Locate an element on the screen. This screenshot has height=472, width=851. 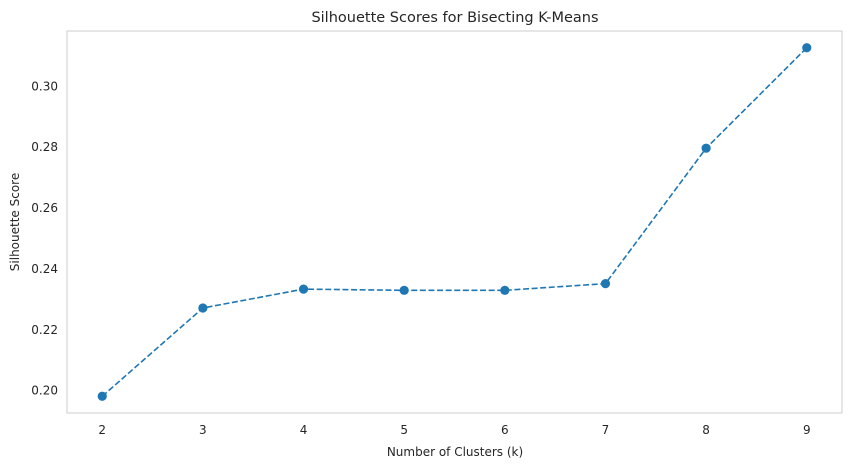
x-tick-labels: 2 3 4 5 6 7 8 9 is located at coordinates (454, 430).